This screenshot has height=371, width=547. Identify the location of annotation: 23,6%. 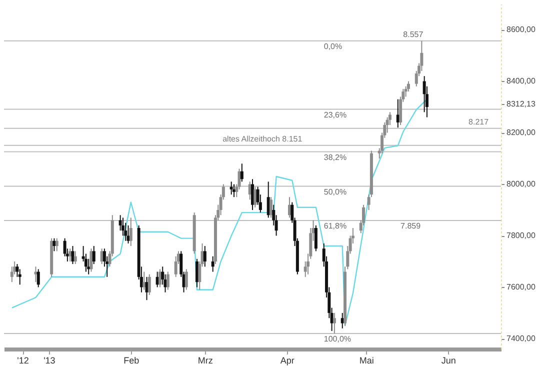
(335, 115).